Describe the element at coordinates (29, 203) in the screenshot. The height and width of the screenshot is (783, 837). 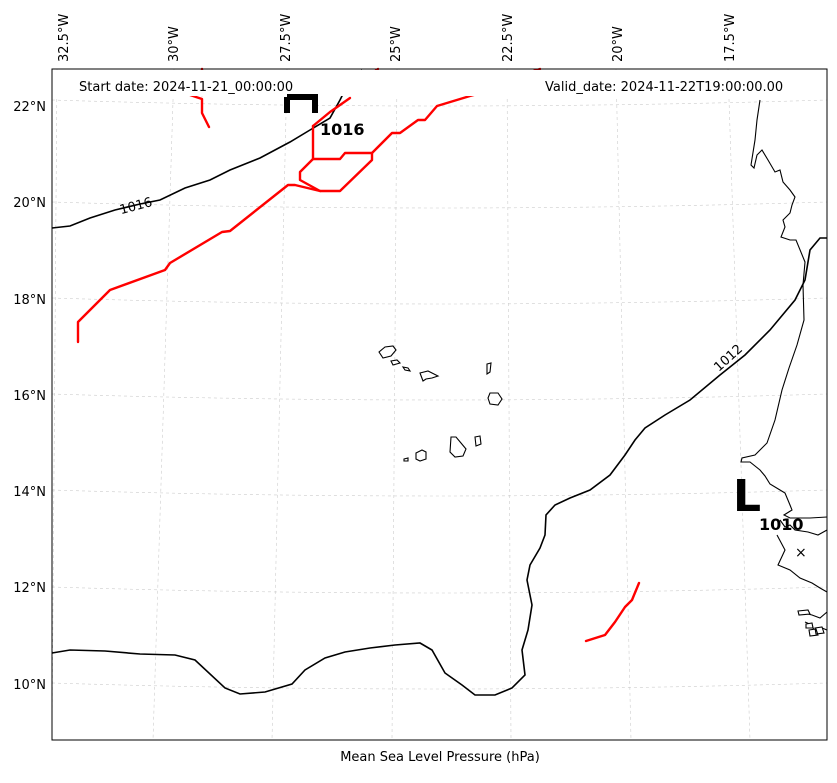
I see `lat-label: 20°N` at that location.